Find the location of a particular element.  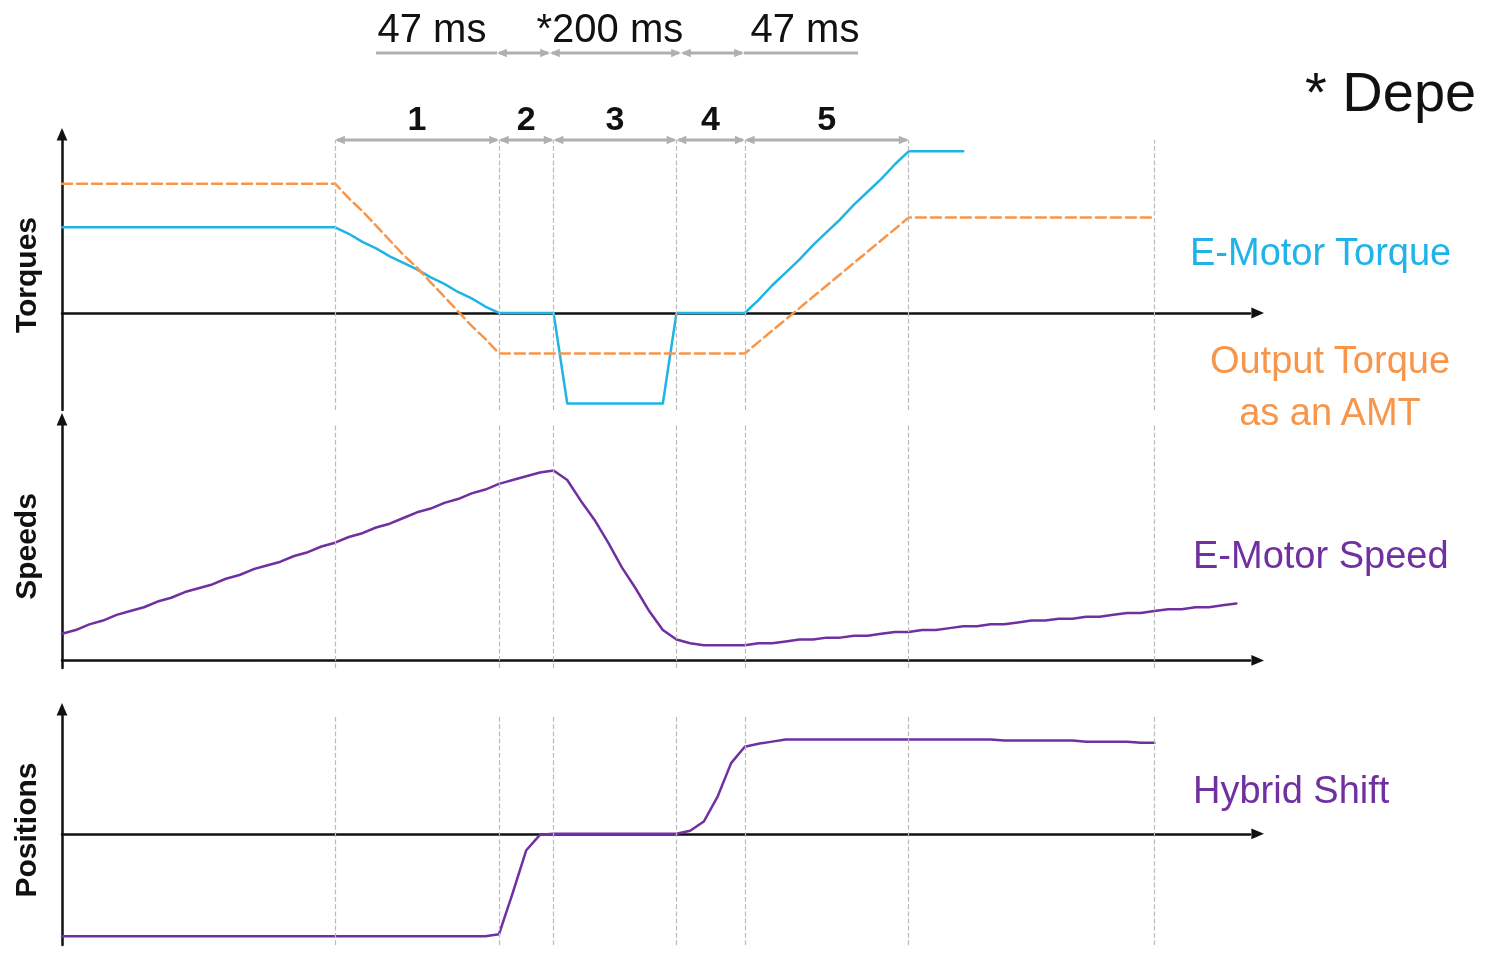

series-label: E-Motor Speed is located at coordinates (1321, 555).